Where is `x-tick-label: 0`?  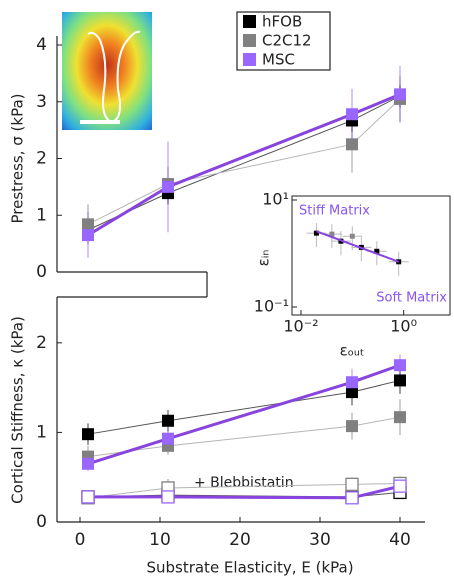 x-tick-label: 0 is located at coordinates (80, 540).